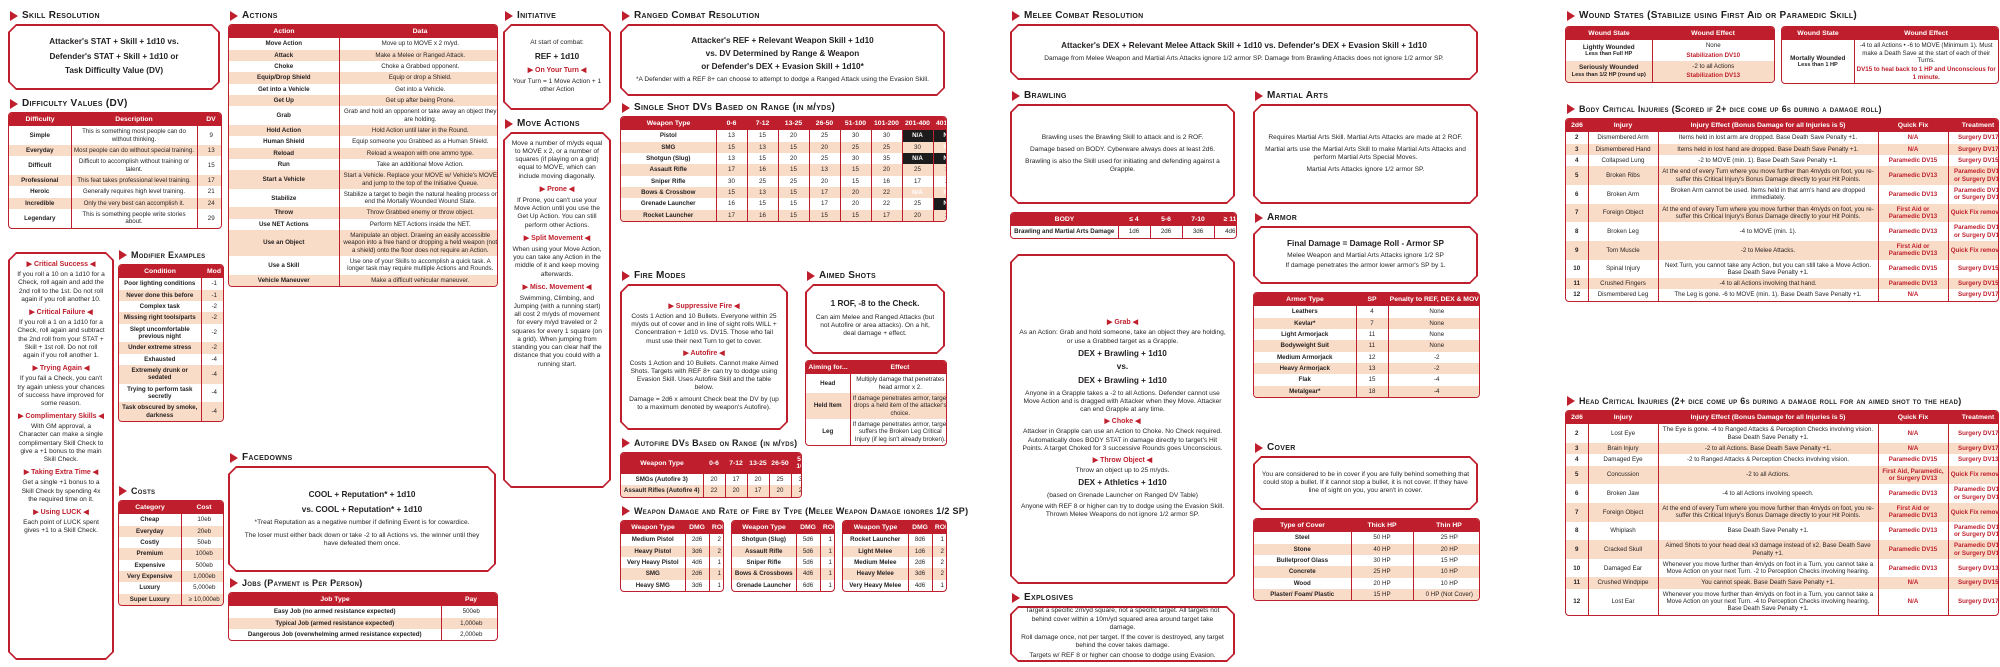 The image size is (2000, 667). Describe the element at coordinates (855, 124) in the screenshot. I see `column-header: 51-100` at that location.